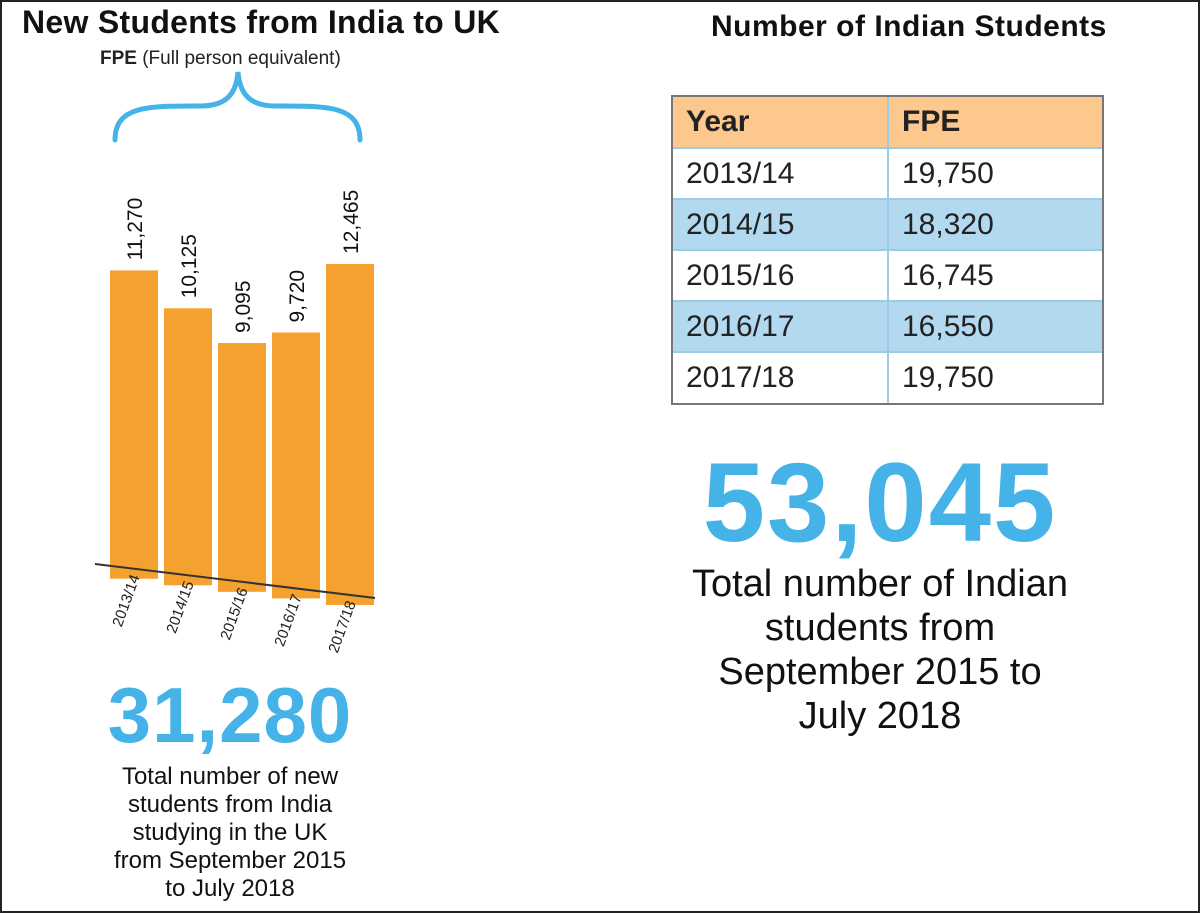 The height and width of the screenshot is (913, 1200). I want to click on caption-line: September 2015 to, so click(880, 672).